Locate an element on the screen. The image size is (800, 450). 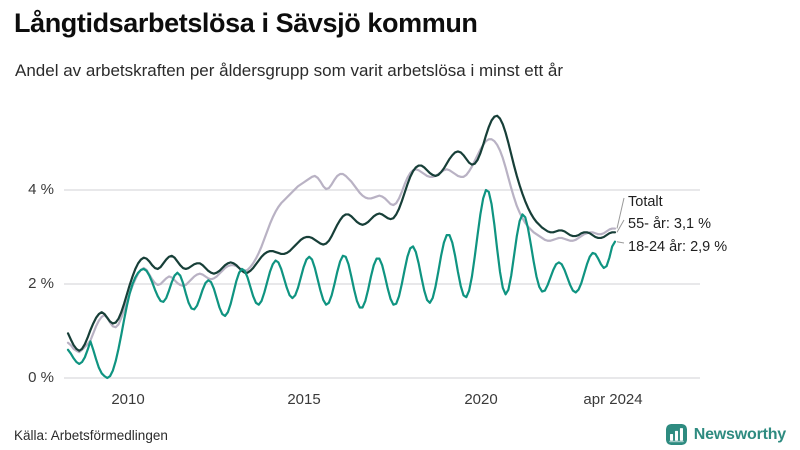
annot-totalt: Totalt is located at coordinates (645, 202).